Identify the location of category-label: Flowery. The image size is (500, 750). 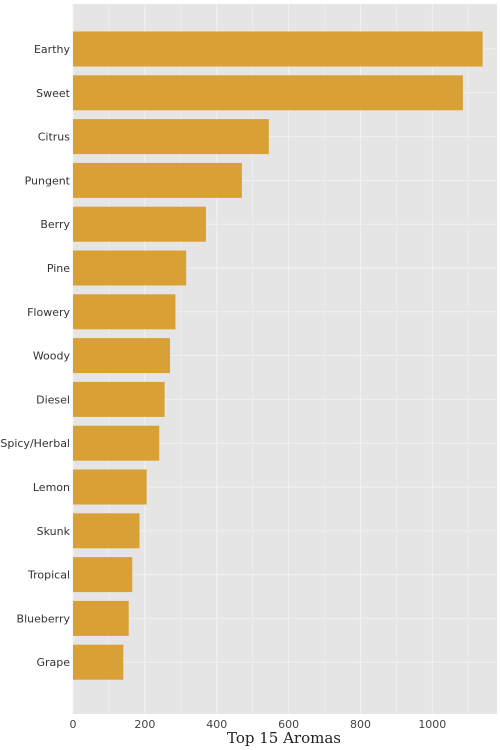
(48, 312).